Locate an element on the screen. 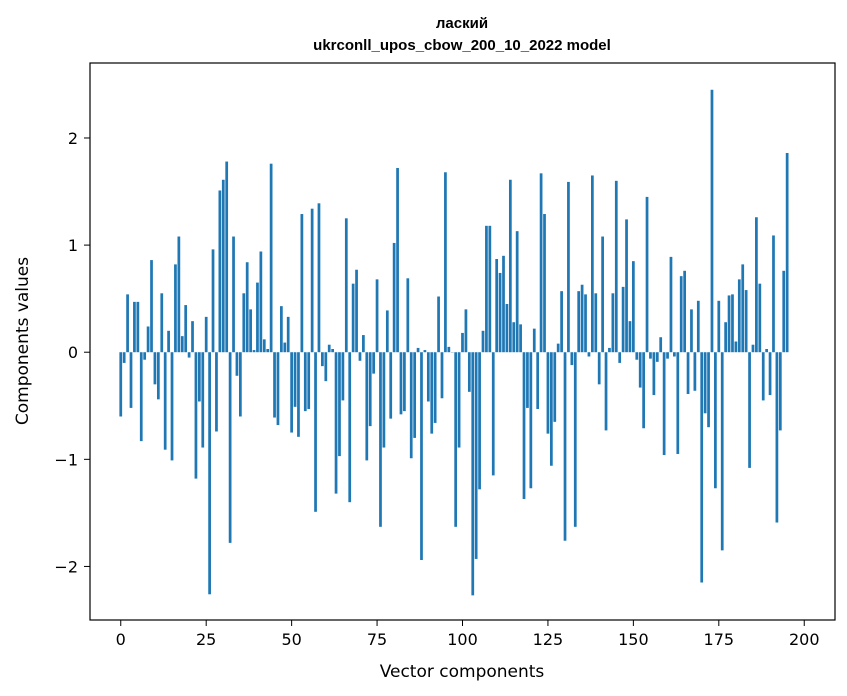  x-tick-label: 125 is located at coordinates (548, 639).